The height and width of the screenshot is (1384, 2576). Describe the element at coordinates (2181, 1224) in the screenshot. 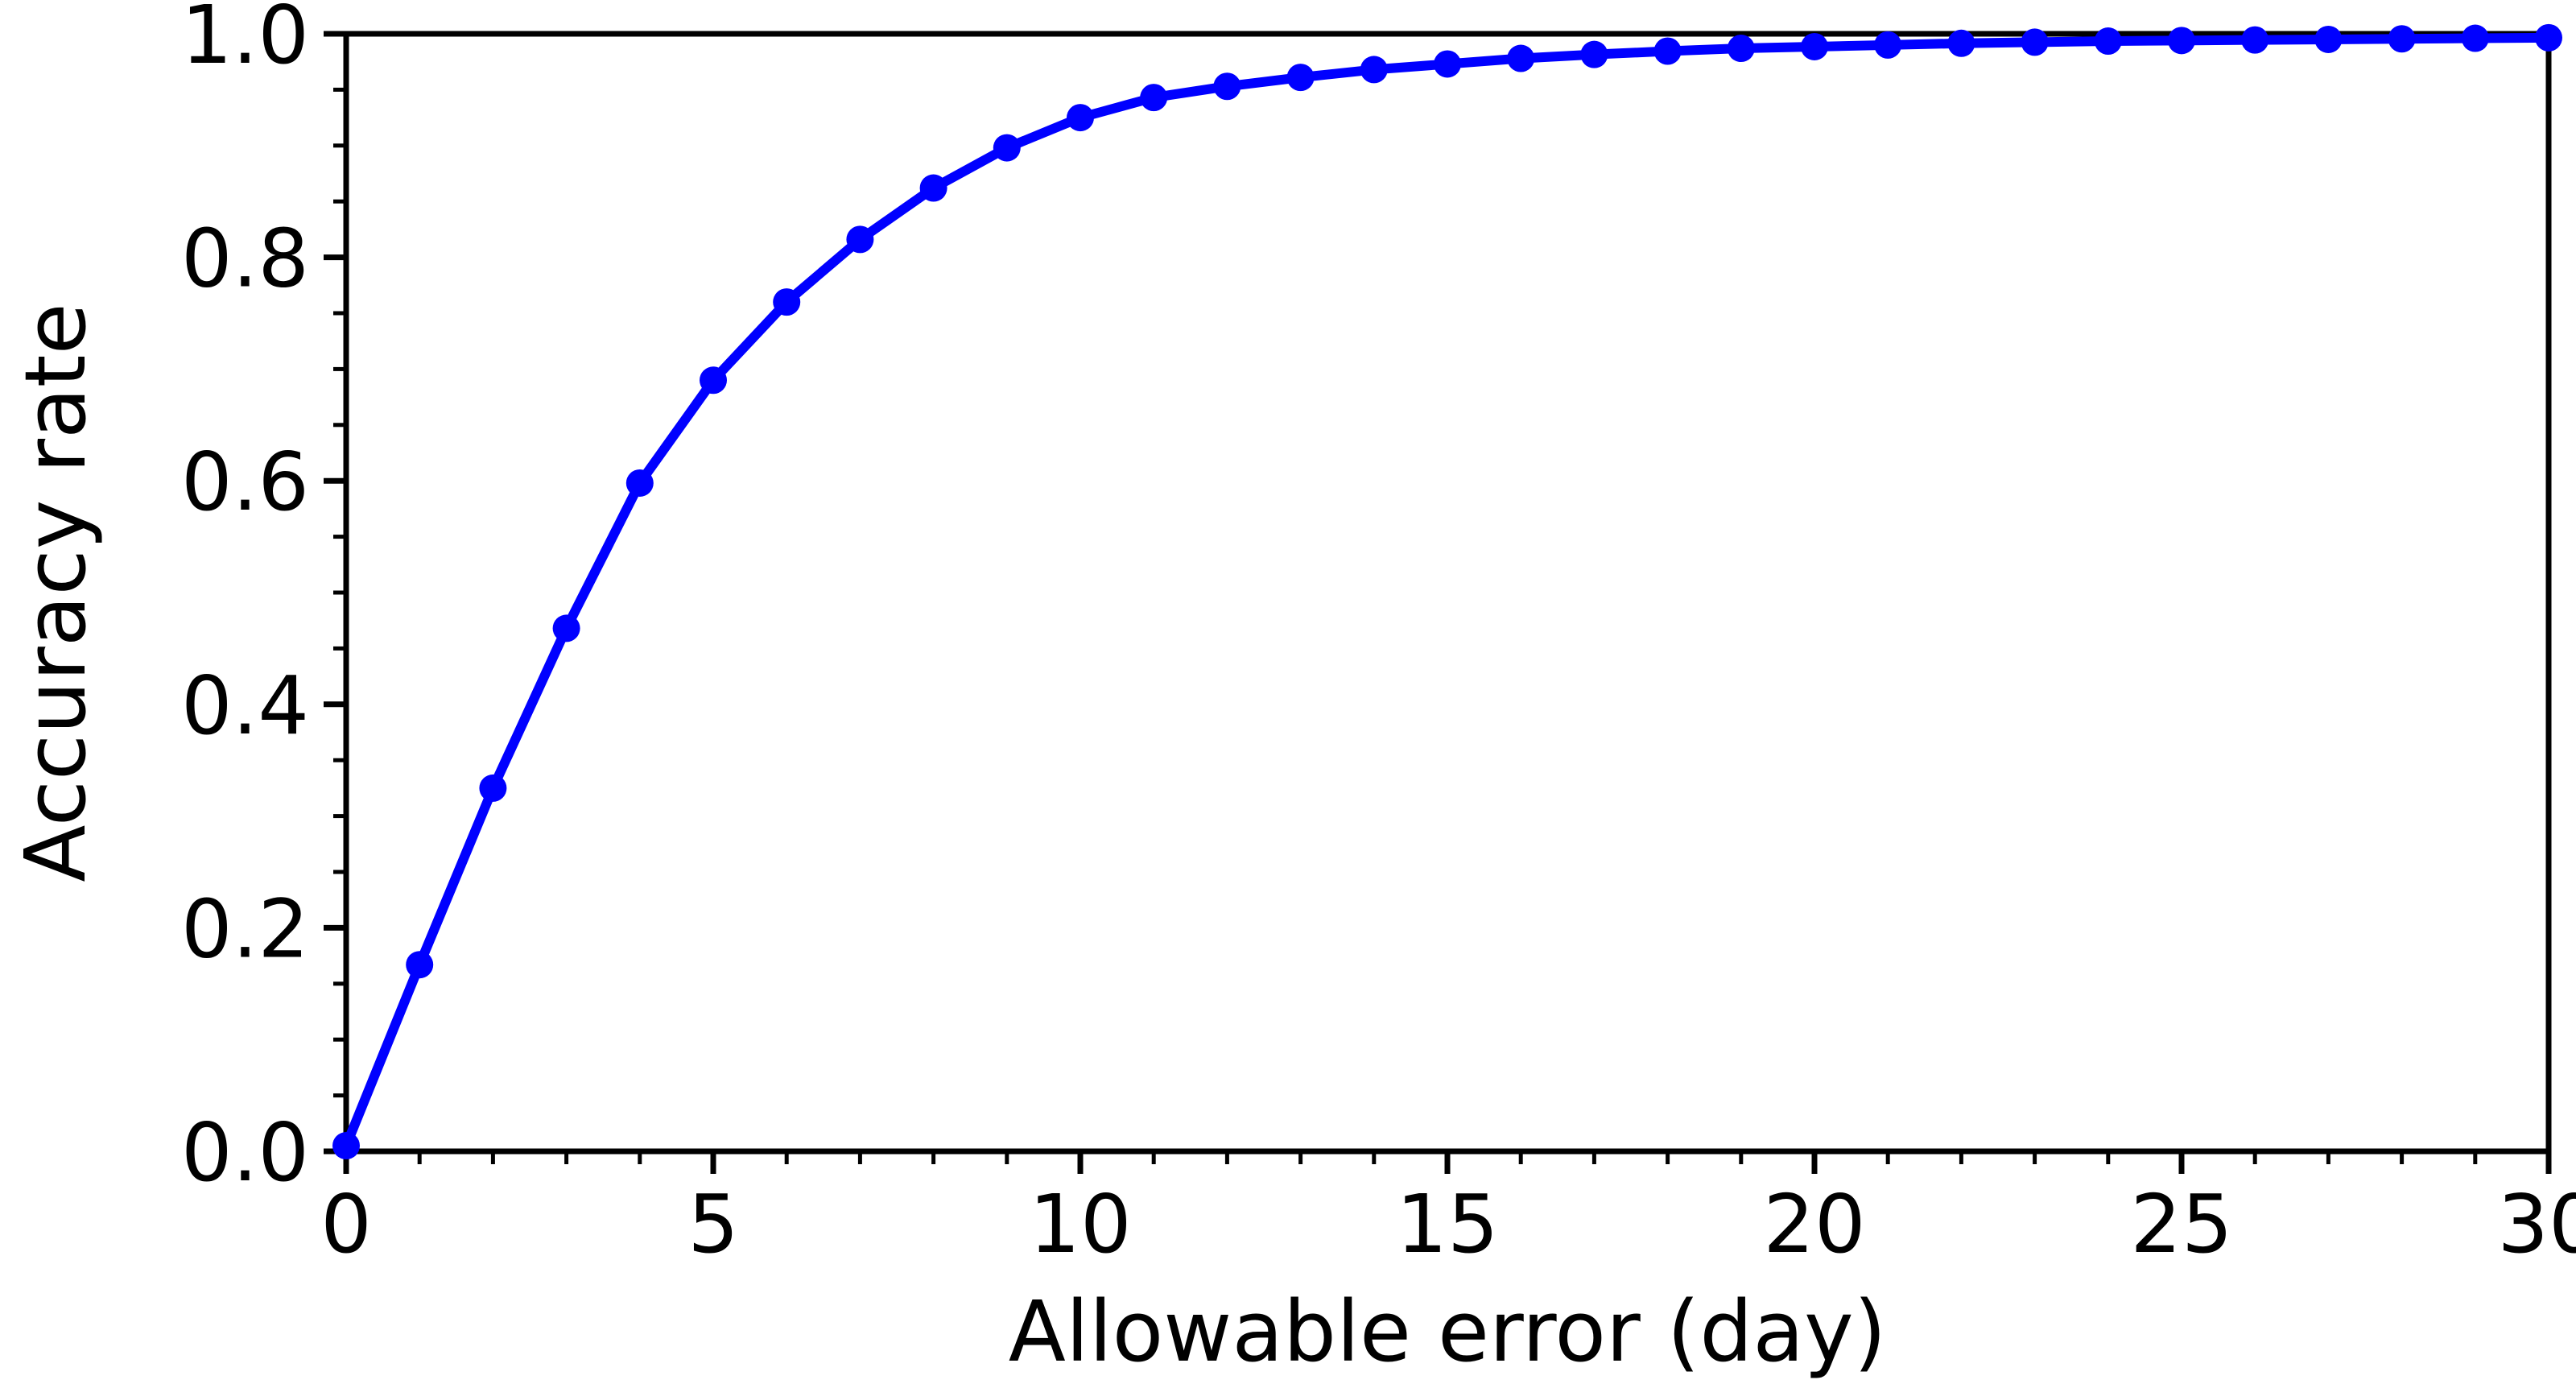

I see `x-tick-label: 25` at that location.